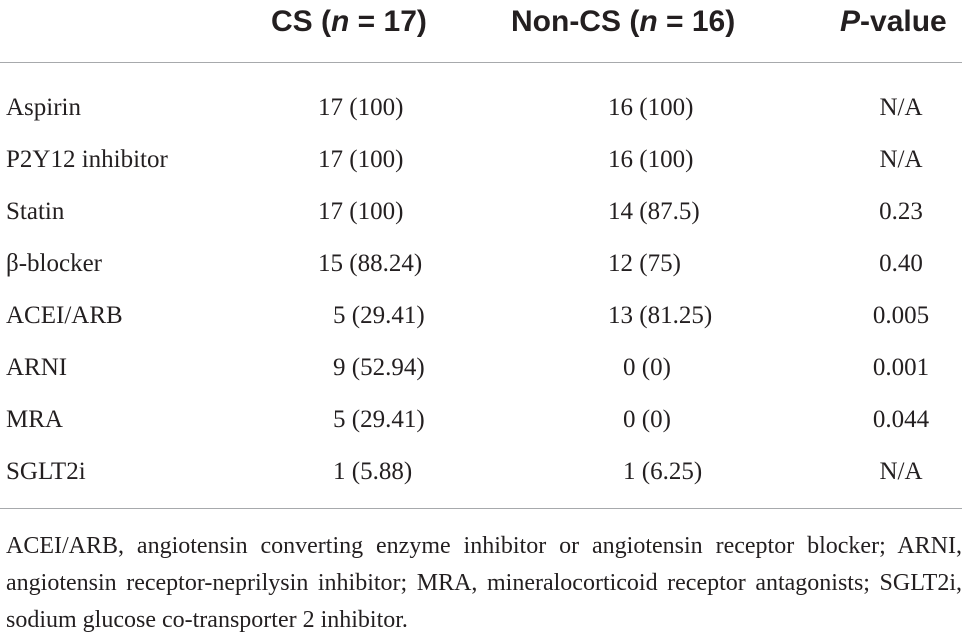  Describe the element at coordinates (903, 21) in the screenshot. I see `header-pvalue-label: -value` at that location.